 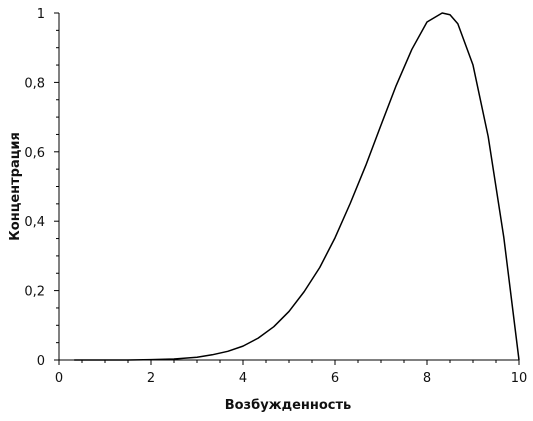 I want to click on x-tick-label: 10, so click(x=519, y=378).